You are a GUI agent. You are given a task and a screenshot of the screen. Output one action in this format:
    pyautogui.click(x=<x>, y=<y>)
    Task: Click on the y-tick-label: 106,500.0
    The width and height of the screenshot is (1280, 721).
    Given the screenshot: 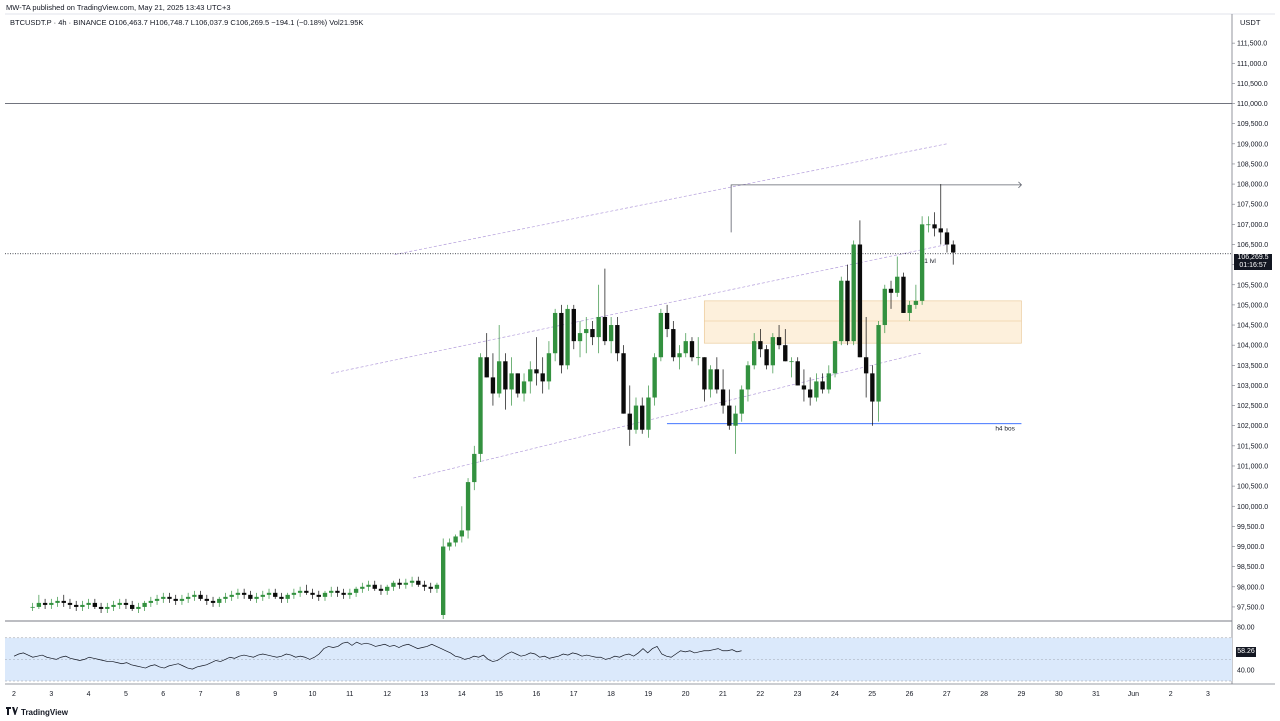 What is the action you would take?
    pyautogui.click(x=1252, y=245)
    